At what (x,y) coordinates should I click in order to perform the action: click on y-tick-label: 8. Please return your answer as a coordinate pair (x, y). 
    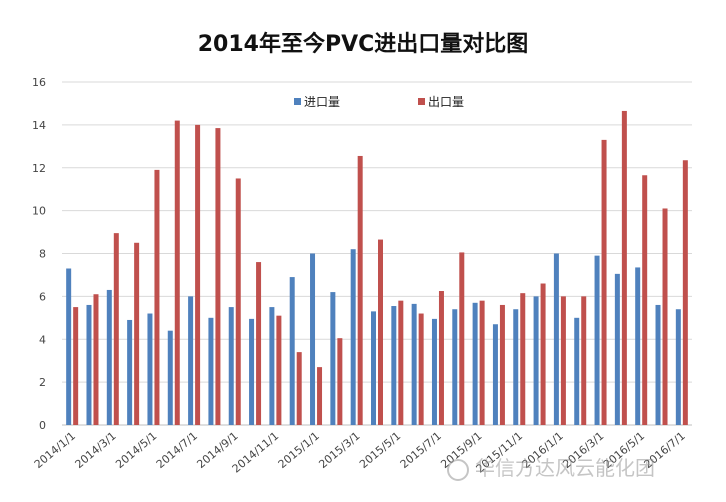
    Looking at the image, I should click on (42, 254).